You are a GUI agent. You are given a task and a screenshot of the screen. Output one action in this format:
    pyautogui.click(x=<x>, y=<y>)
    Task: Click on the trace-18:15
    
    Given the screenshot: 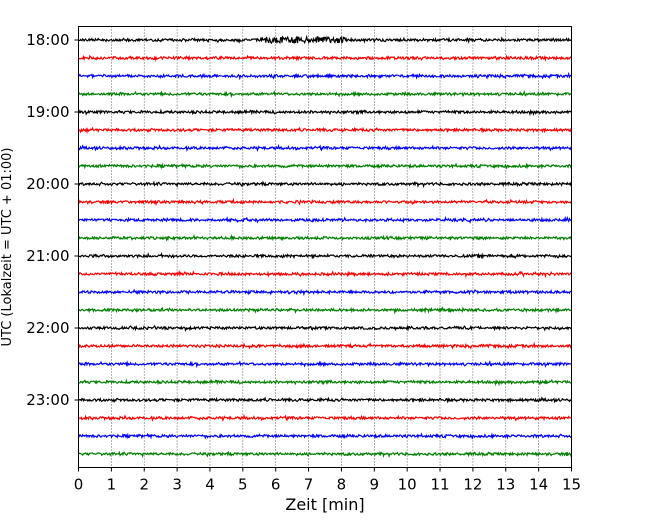 What is the action you would take?
    pyautogui.click(x=325, y=58)
    